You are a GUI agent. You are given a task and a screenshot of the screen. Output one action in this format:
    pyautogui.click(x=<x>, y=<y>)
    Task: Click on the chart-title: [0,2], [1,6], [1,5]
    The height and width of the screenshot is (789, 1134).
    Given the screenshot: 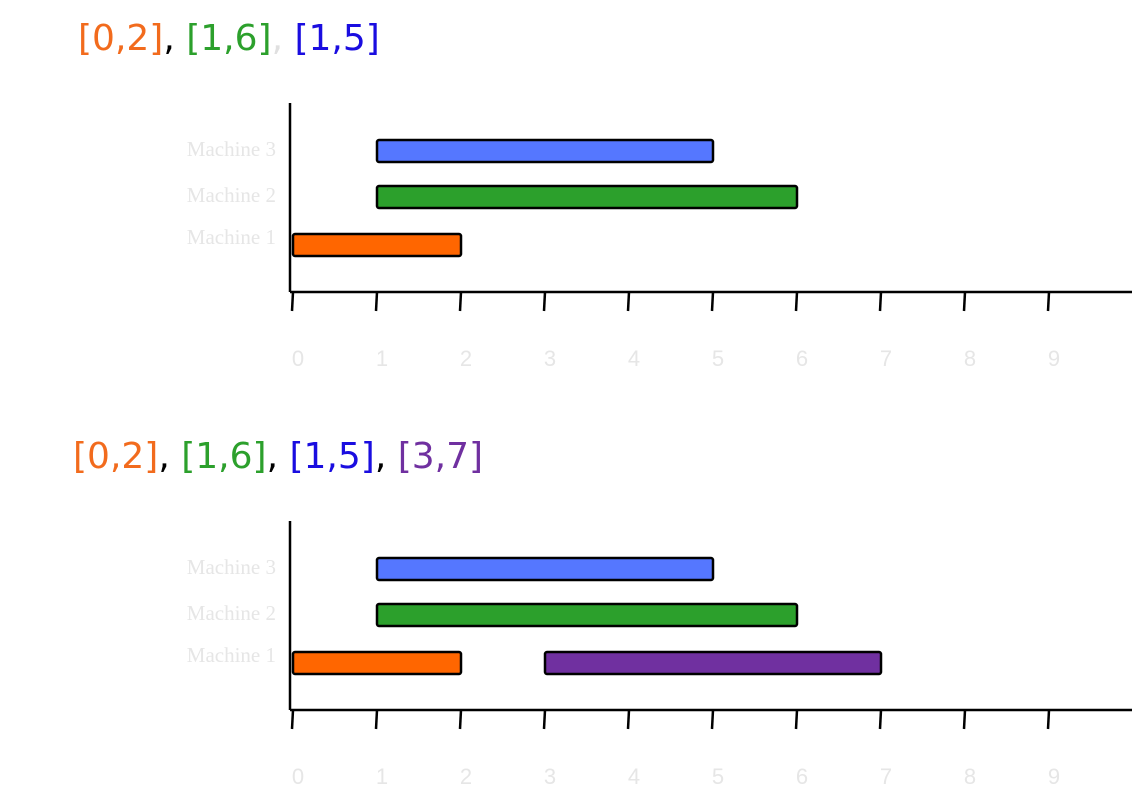 What is the action you would take?
    pyautogui.click(x=229, y=38)
    